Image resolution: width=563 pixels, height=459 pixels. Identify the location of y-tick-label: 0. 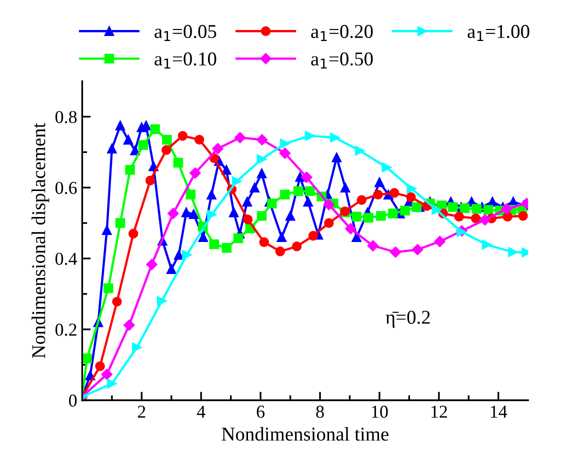
(72, 400).